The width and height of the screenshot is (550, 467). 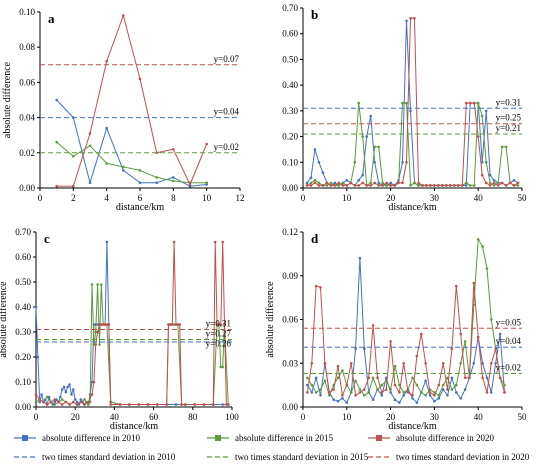 What do you see at coordinates (218, 324) in the screenshot?
I see `threshold-label: y=0.31` at bounding box center [218, 324].